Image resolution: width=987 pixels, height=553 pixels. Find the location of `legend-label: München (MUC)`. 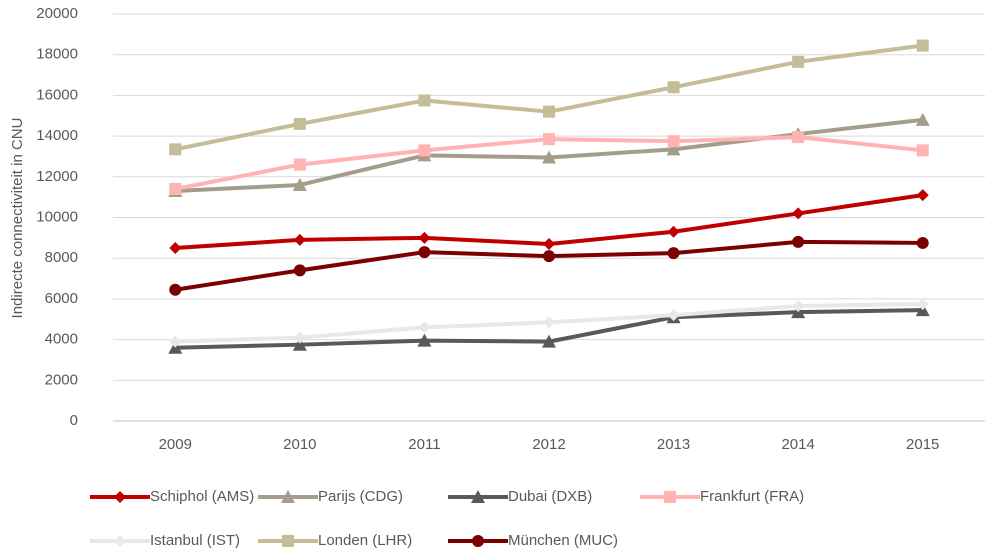

legend-label: München (MUC) is located at coordinates (563, 540).